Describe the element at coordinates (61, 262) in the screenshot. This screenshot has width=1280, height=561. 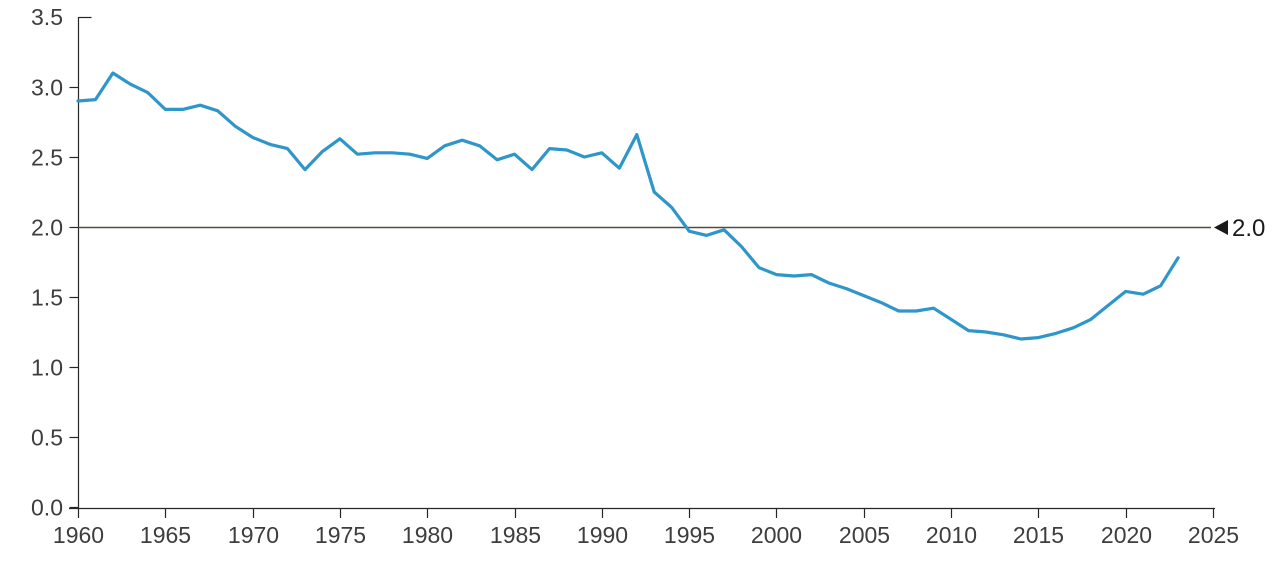
I see `y-axis: 0.0 0.5 1.0 1.5 2.0 2.5 3.0 3.5` at that location.